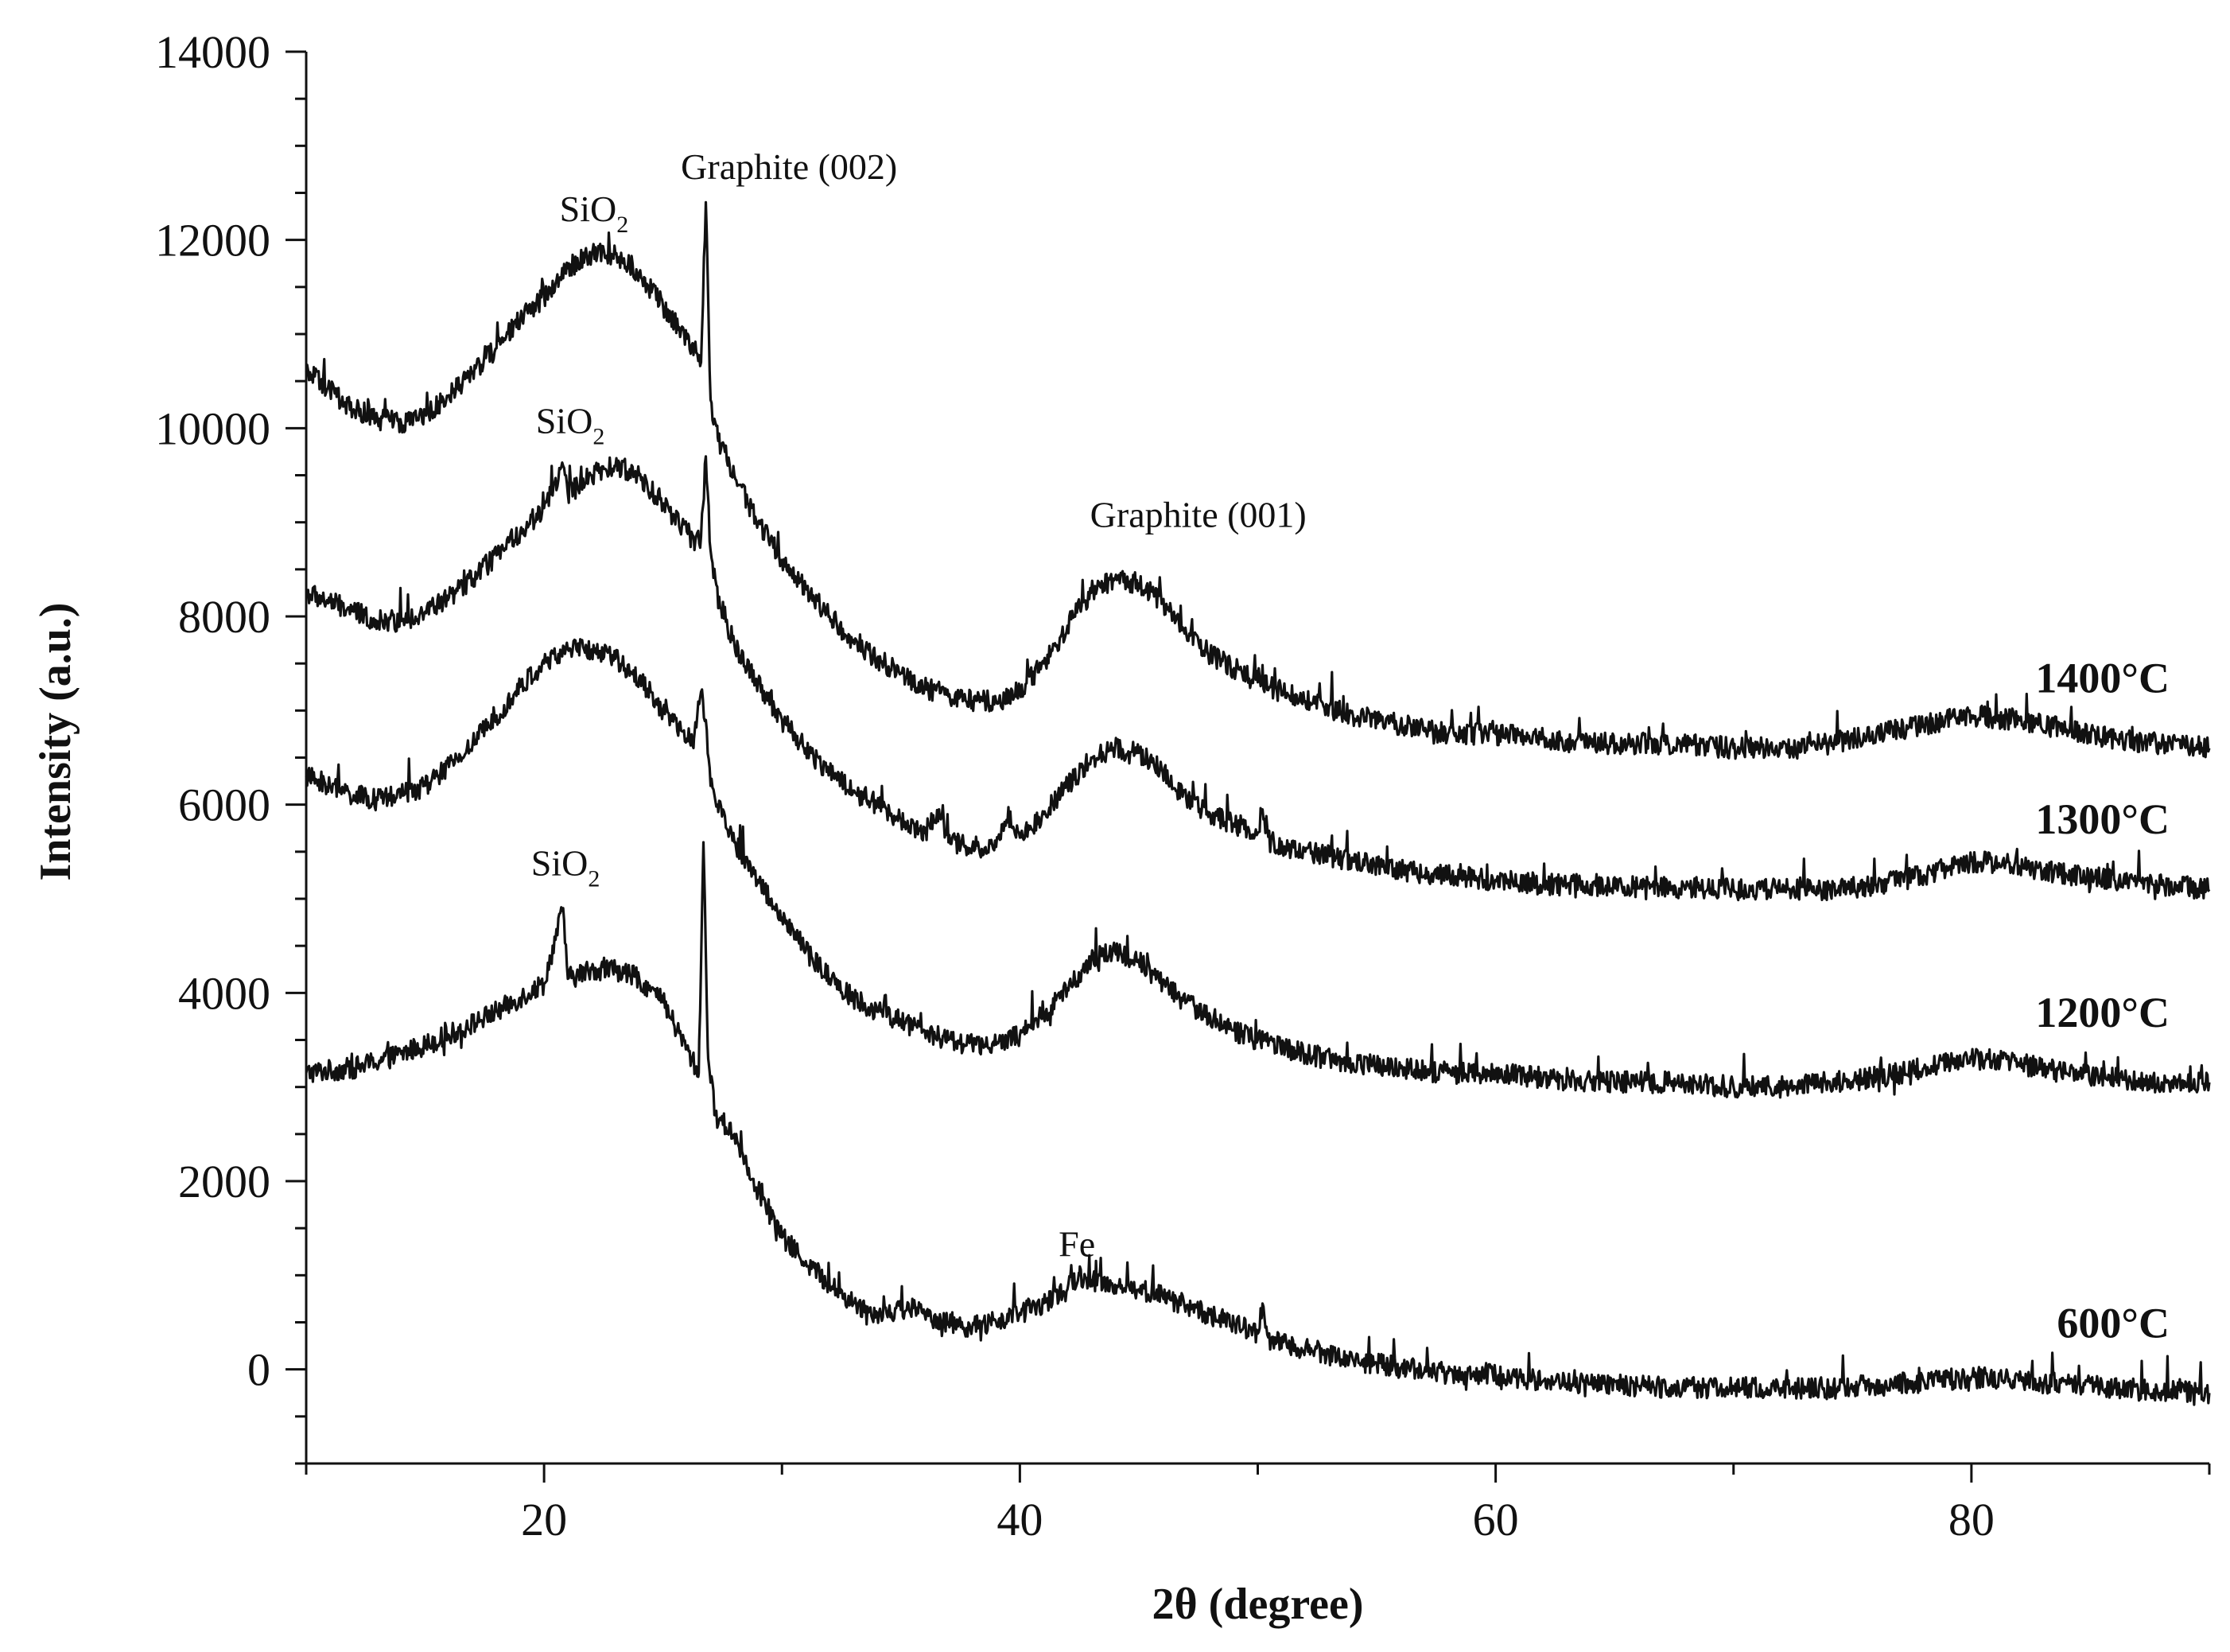  I want to click on y-tick-label: 6000, so click(224, 805).